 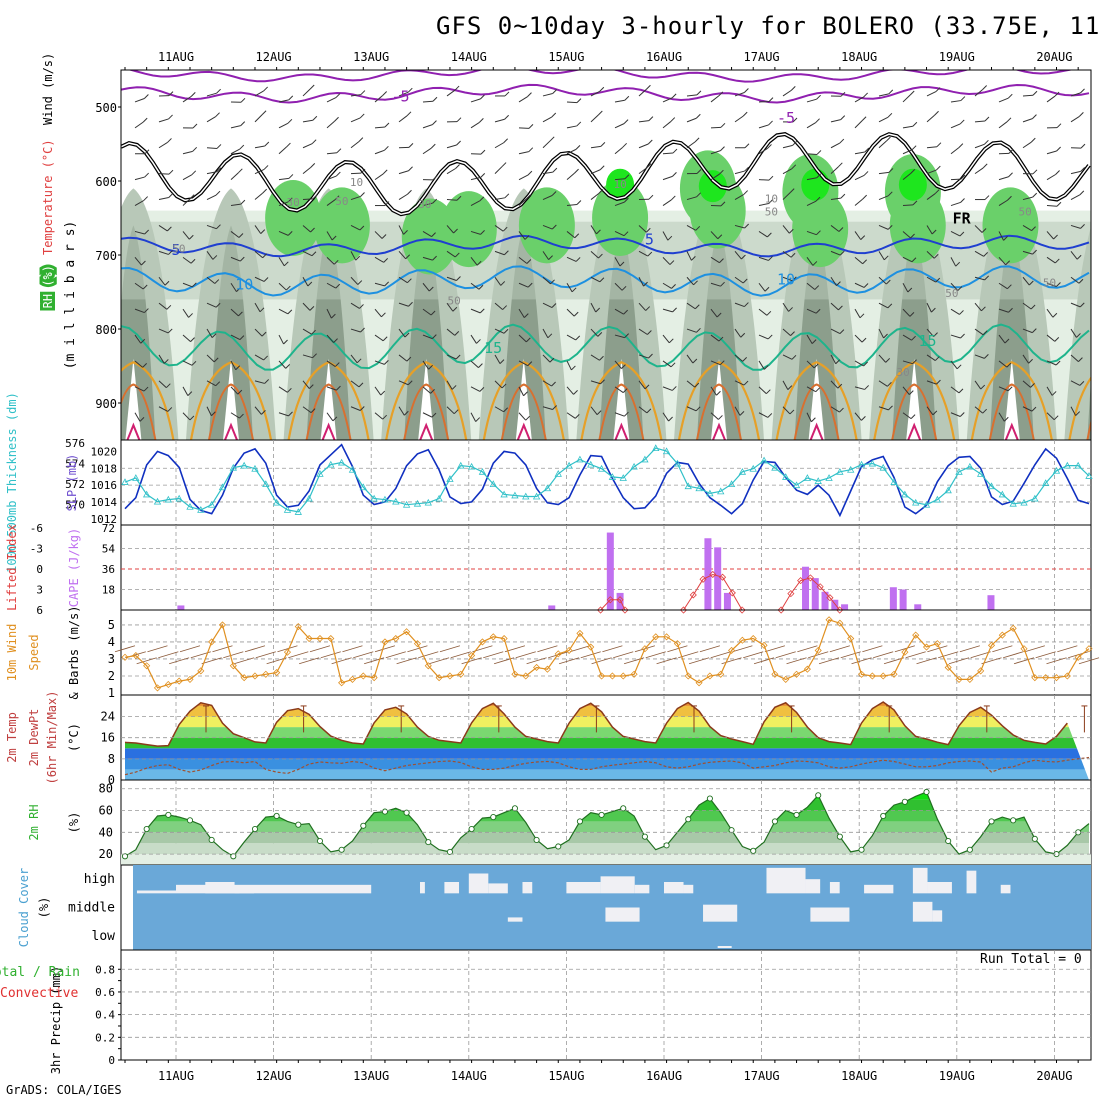 What do you see at coordinates (607, 824) in the screenshot?
I see `rh-line` at bounding box center [607, 824].